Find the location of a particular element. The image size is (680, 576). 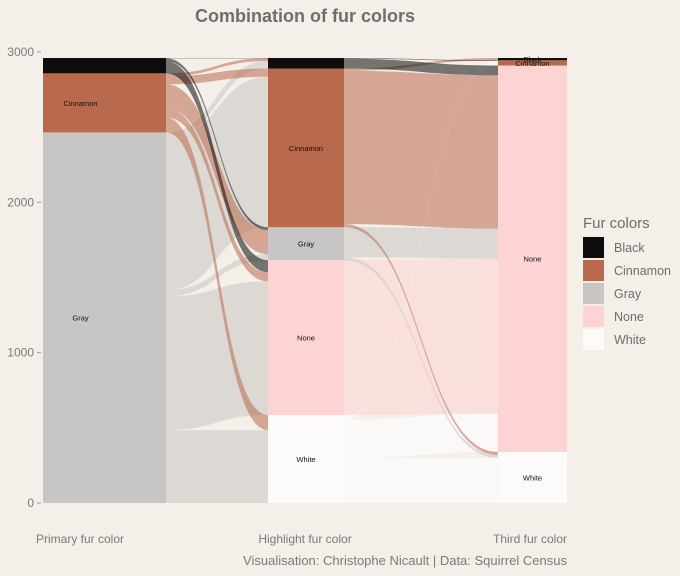

y-tick-label: 3000 is located at coordinates (20, 52).